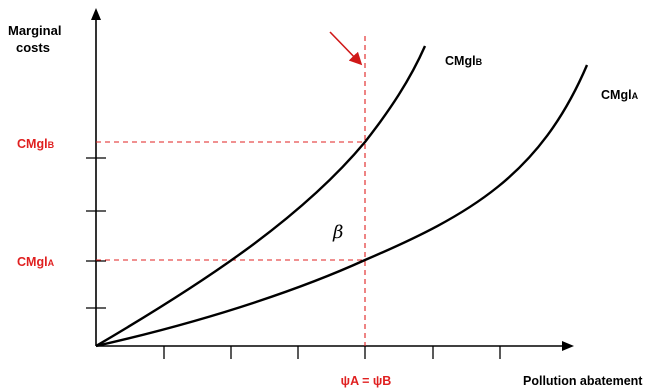 The height and width of the screenshot is (392, 655). I want to click on y-mark-label-cmgl-a: CMglA, so click(36, 262).